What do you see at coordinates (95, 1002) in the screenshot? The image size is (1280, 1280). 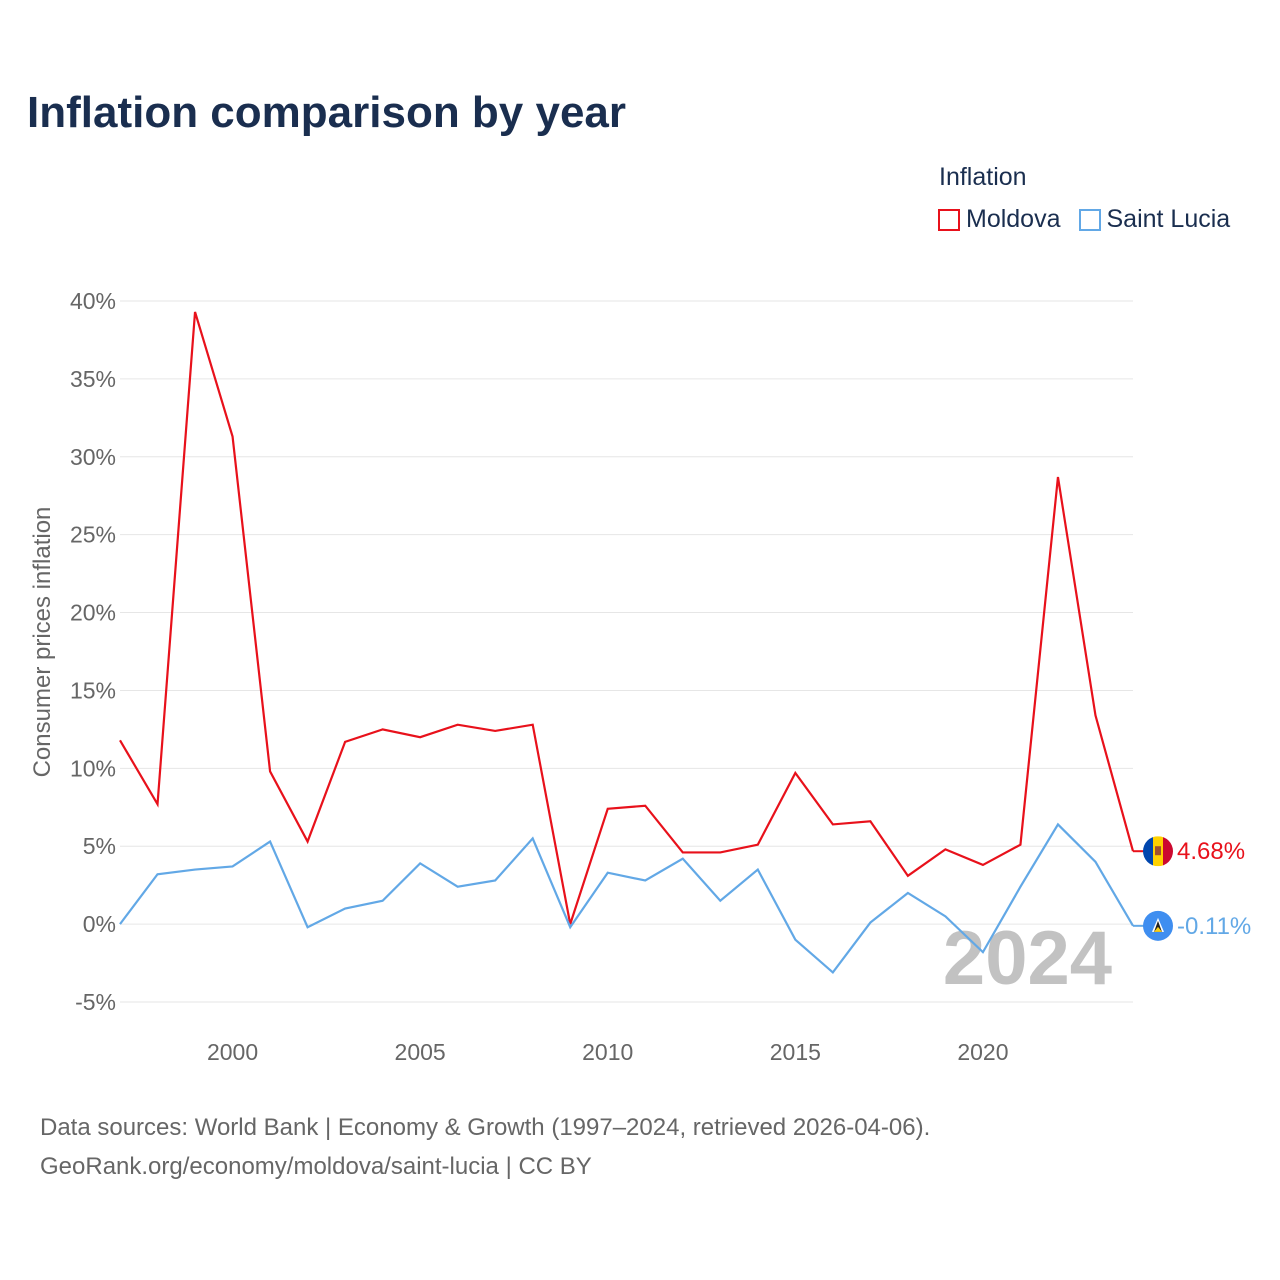 I see `y-tick-label: -5%` at bounding box center [95, 1002].